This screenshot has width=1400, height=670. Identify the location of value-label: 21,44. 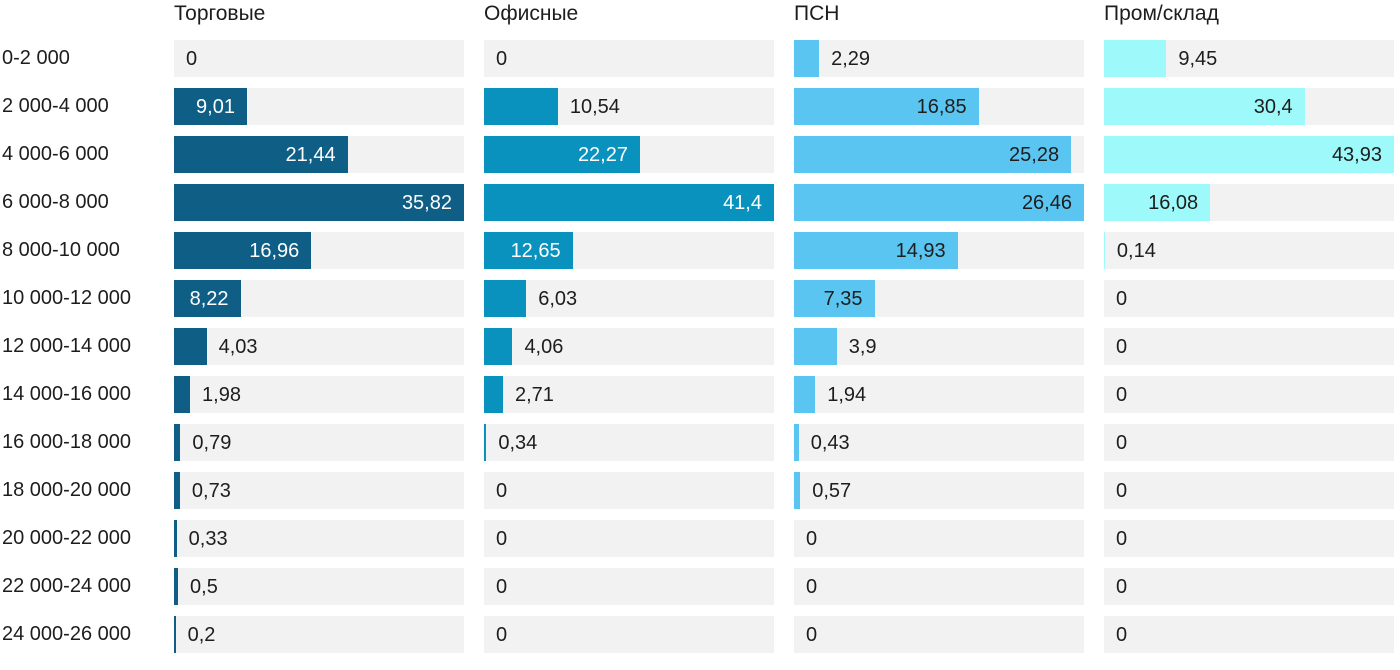
(310, 154).